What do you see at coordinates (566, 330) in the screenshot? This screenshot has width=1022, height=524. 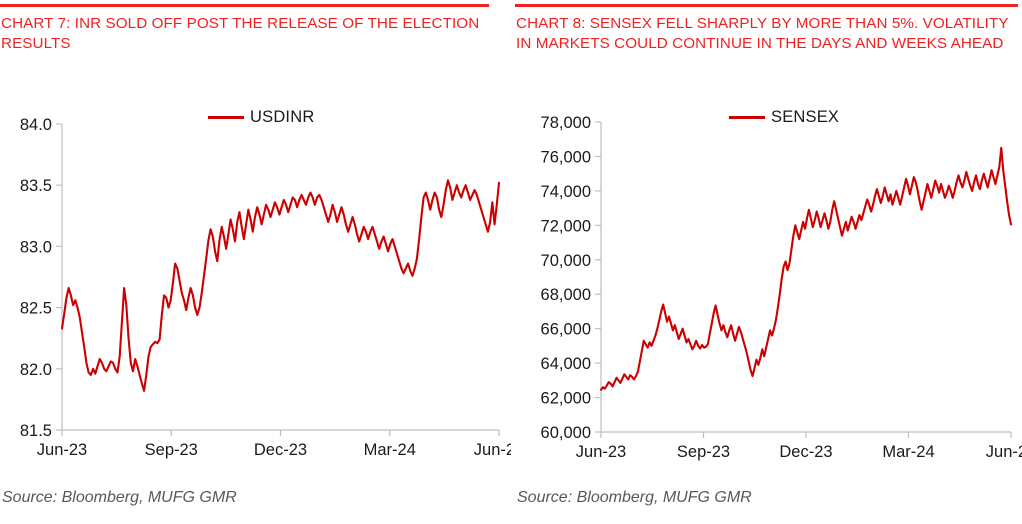 I see `y-axis-tick-label: 66,000` at bounding box center [566, 330].